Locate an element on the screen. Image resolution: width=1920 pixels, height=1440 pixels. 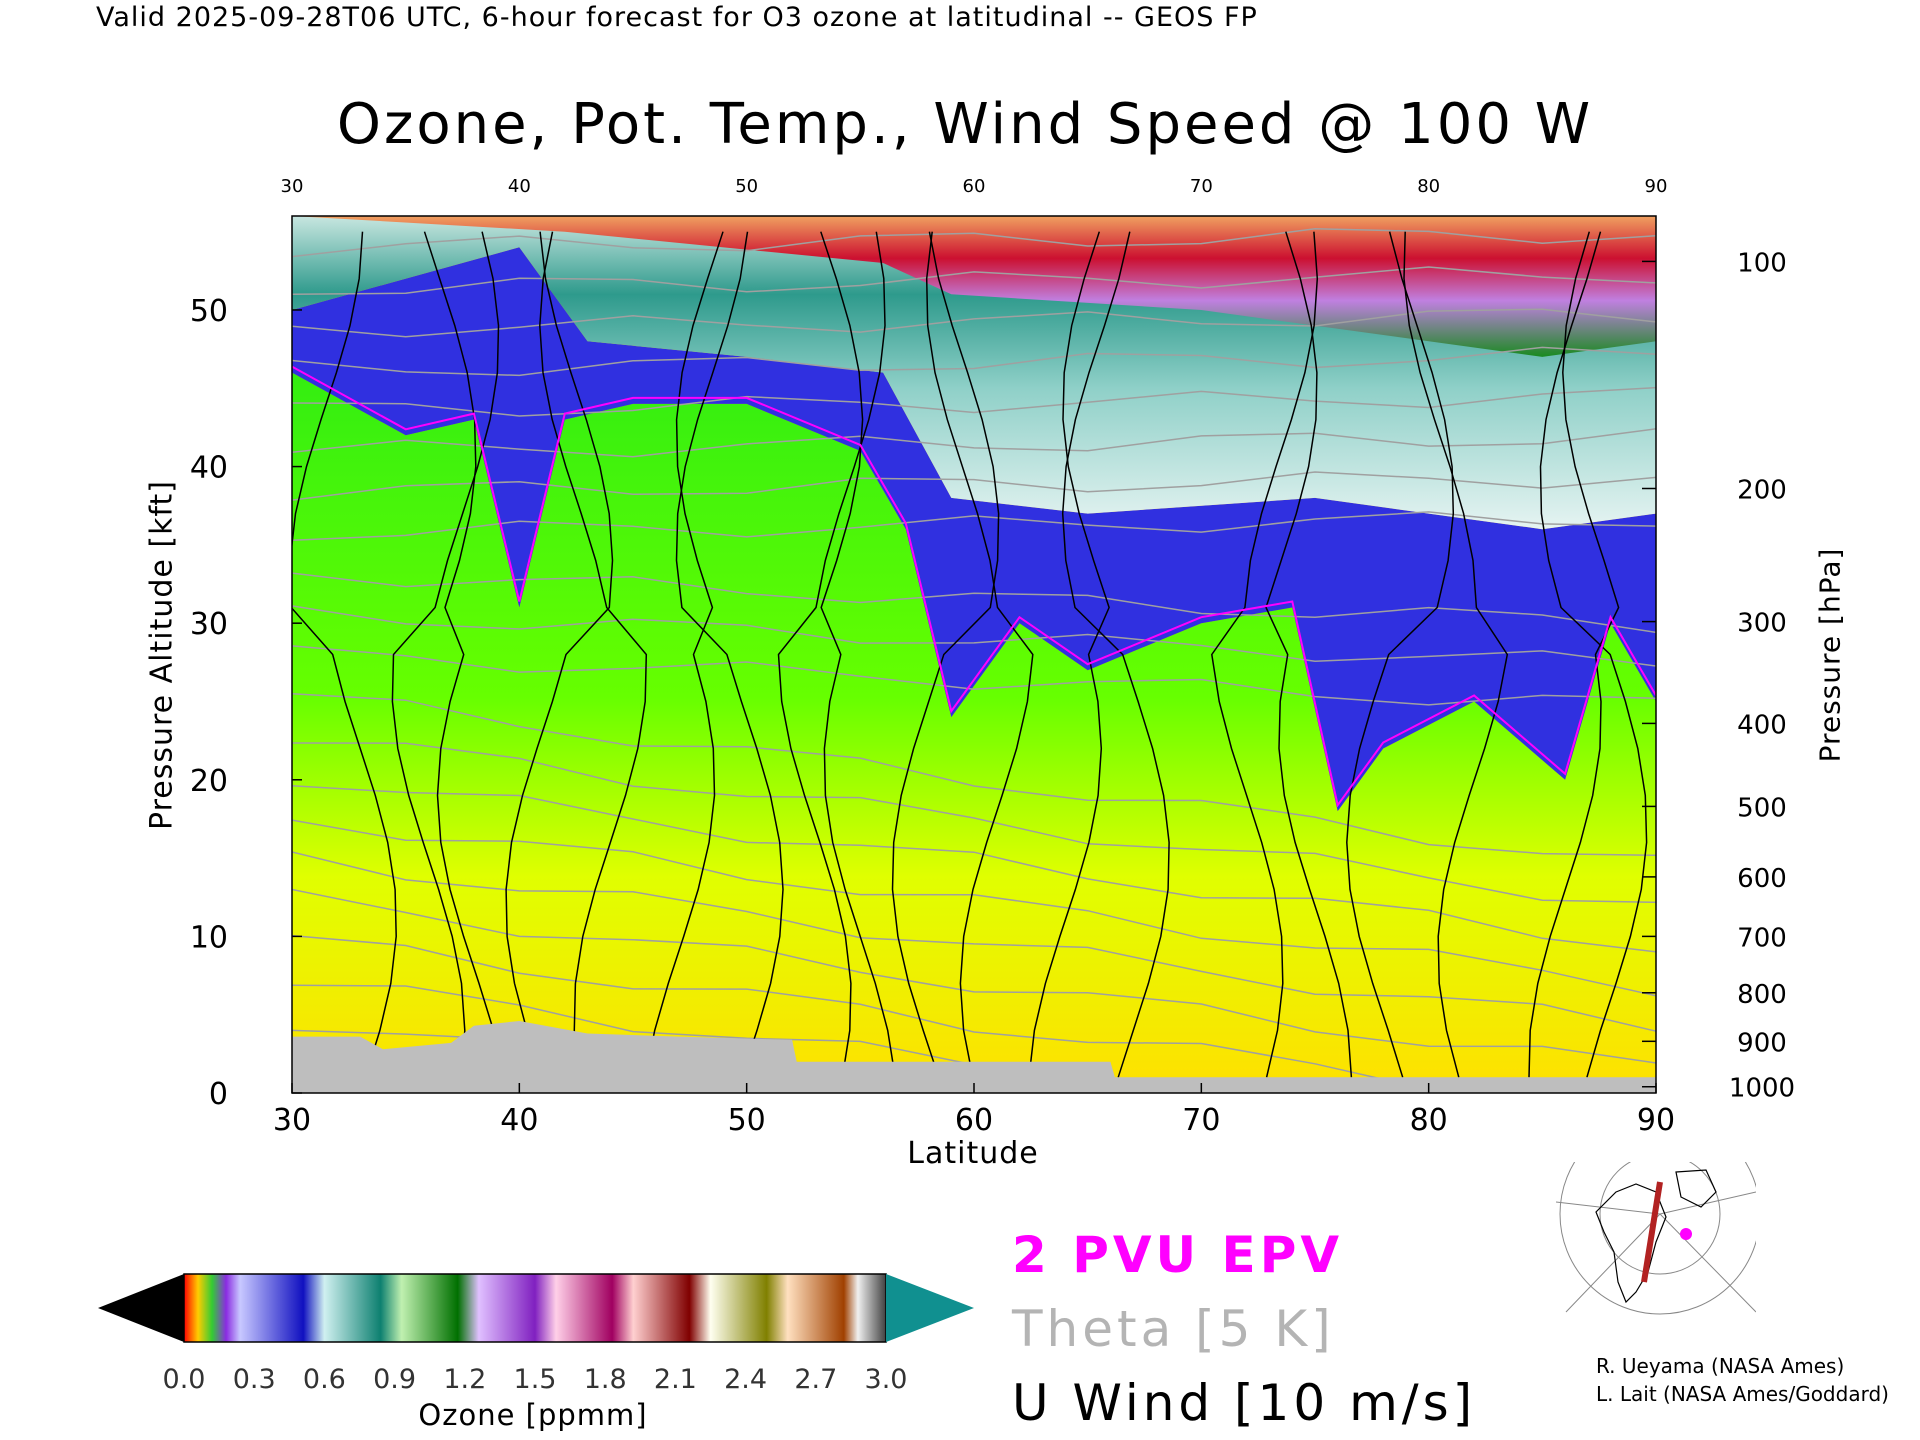
x-top-tick-label: 40 is located at coordinates (519, 186).